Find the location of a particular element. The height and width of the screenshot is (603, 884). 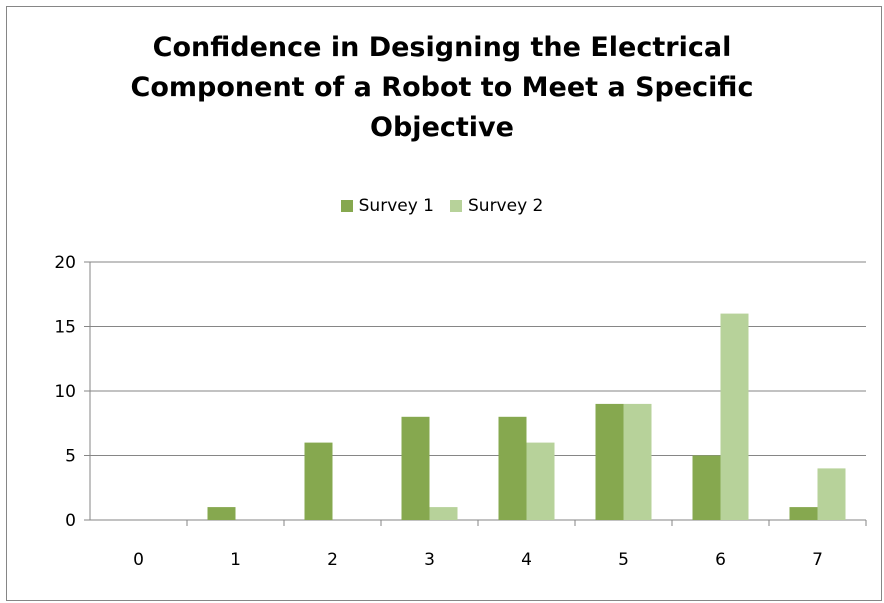

y-tick-label: 15 is located at coordinates (65, 328).